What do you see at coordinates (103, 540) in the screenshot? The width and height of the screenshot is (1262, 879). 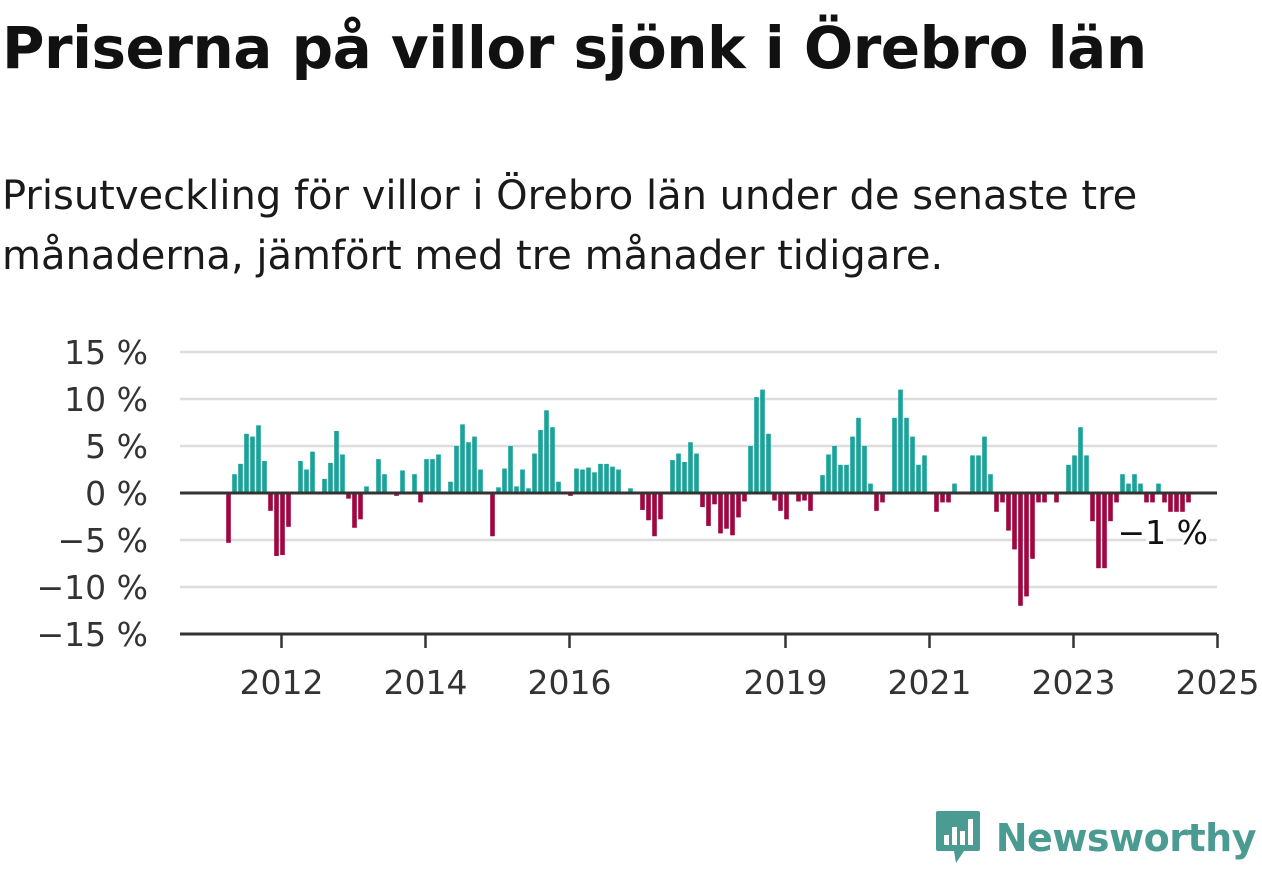 I see `y-tick-label: −5 %` at bounding box center [103, 540].